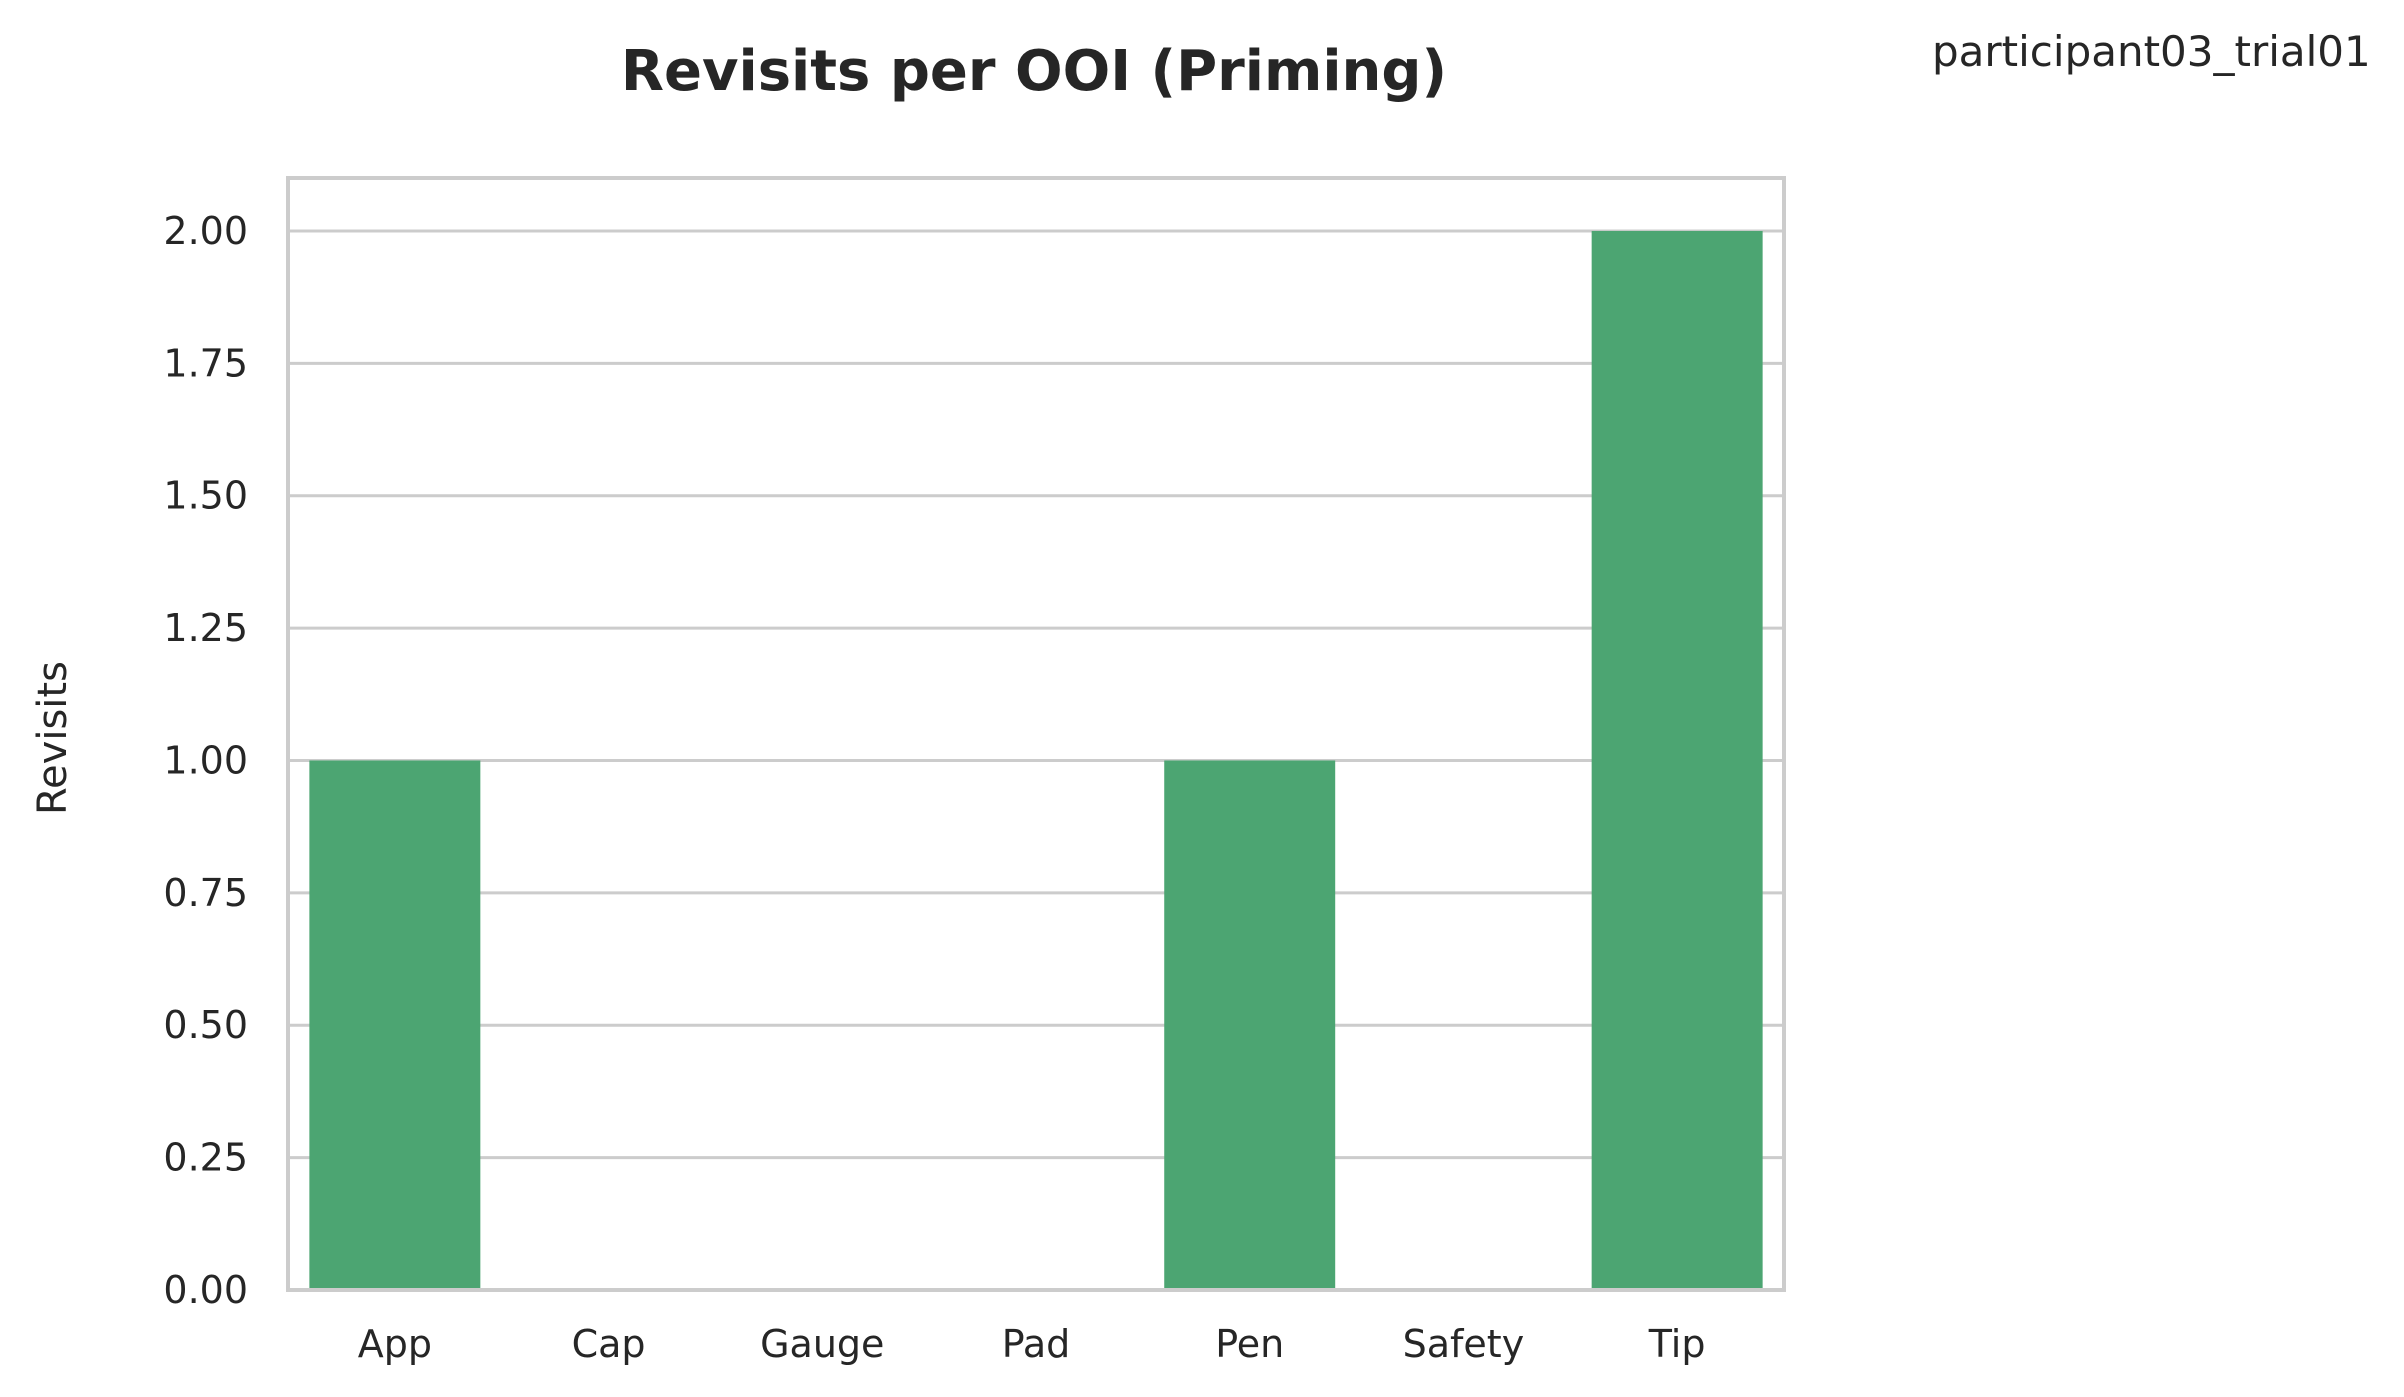 The width and height of the screenshot is (2404, 1397). What do you see at coordinates (205, 496) in the screenshot?
I see `y-tick-label: 1.50` at bounding box center [205, 496].